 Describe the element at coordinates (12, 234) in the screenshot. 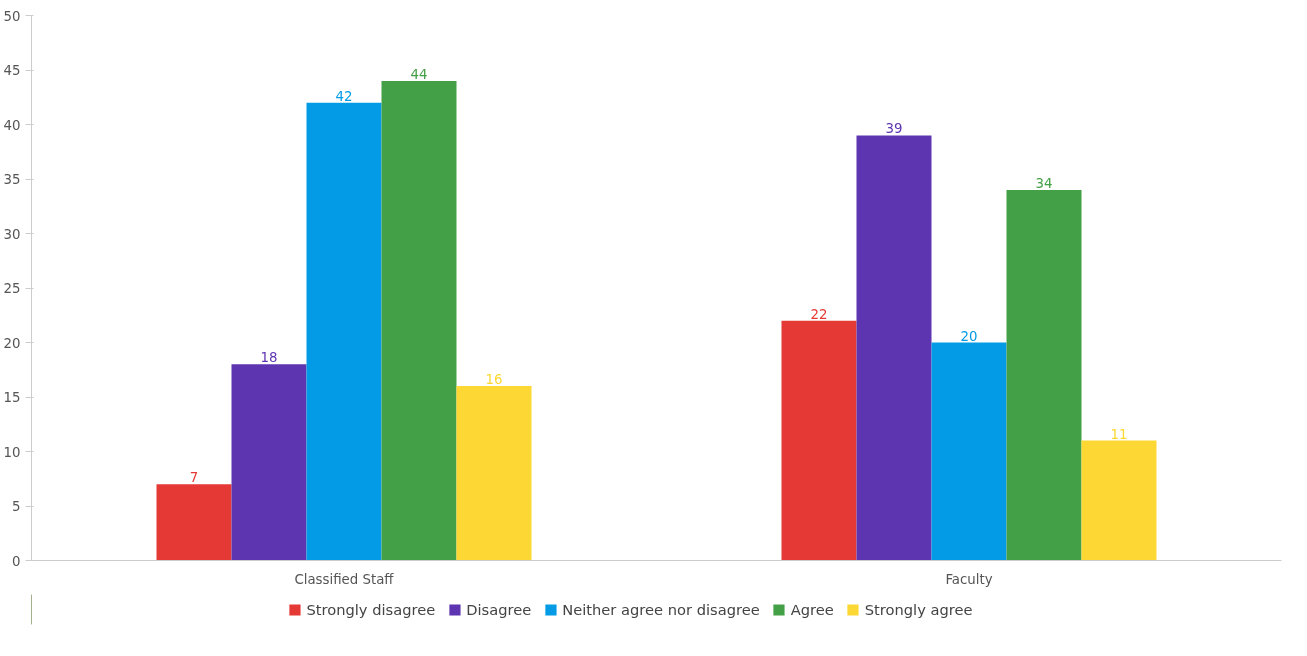

I see `y-tick-label: 30` at that location.